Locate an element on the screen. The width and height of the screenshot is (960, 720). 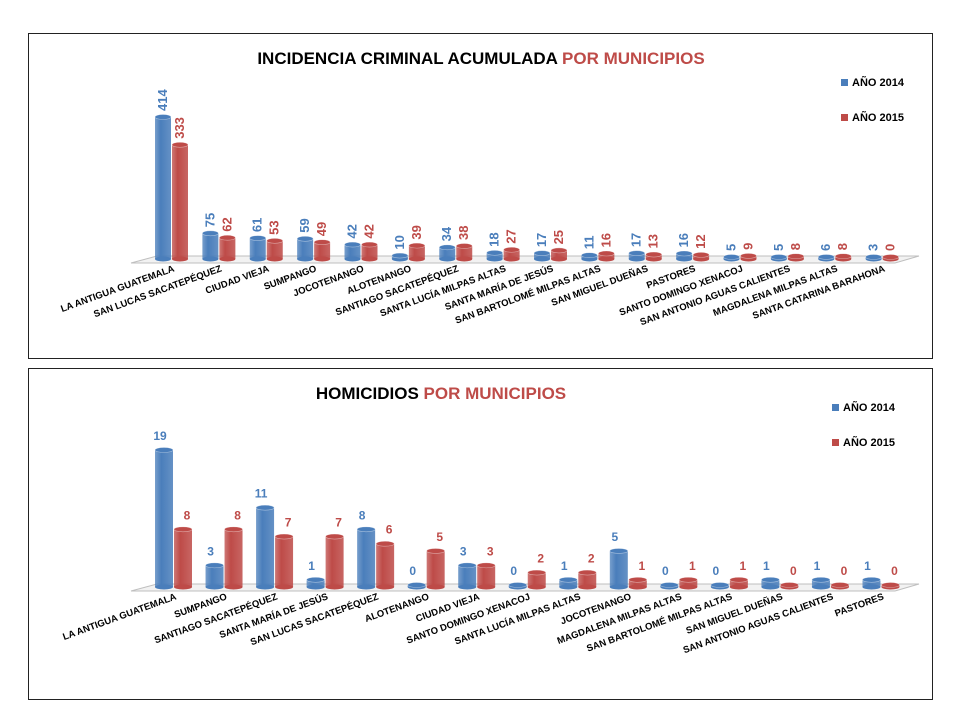
data-label: 7 is located at coordinates (288, 523).